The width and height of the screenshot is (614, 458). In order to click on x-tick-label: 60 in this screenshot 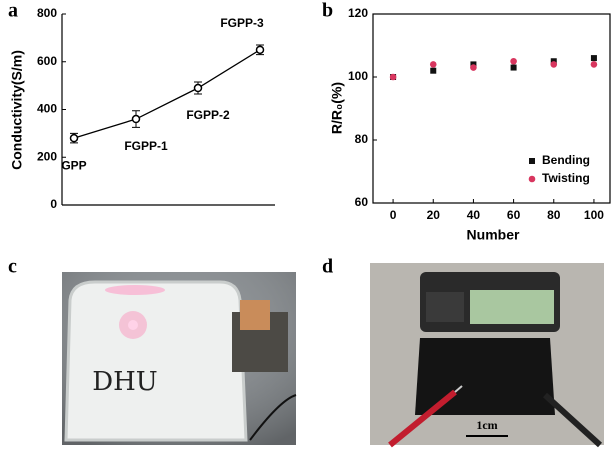, I will do `click(514, 215)`.